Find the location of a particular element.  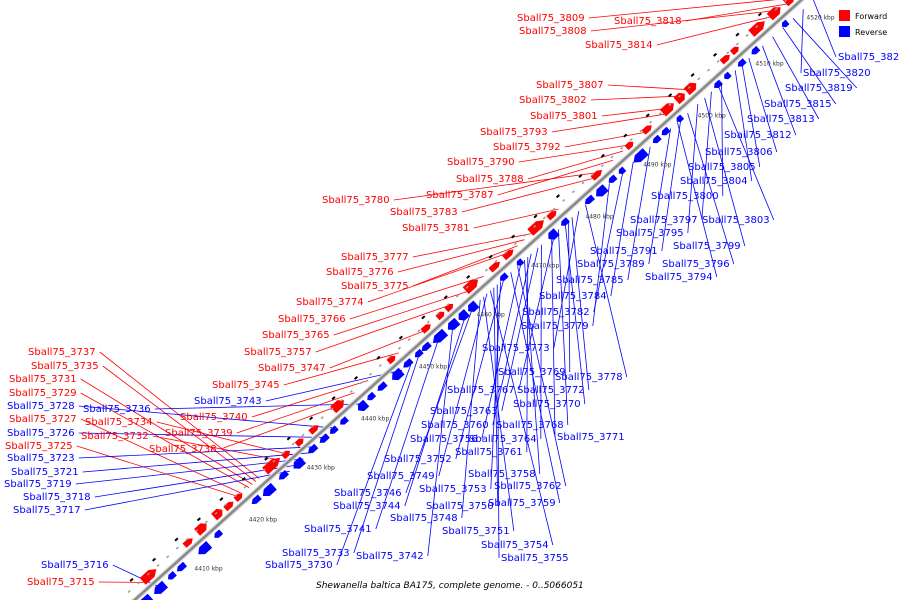

gene-label: Sball75_3717 is located at coordinates (47, 510).